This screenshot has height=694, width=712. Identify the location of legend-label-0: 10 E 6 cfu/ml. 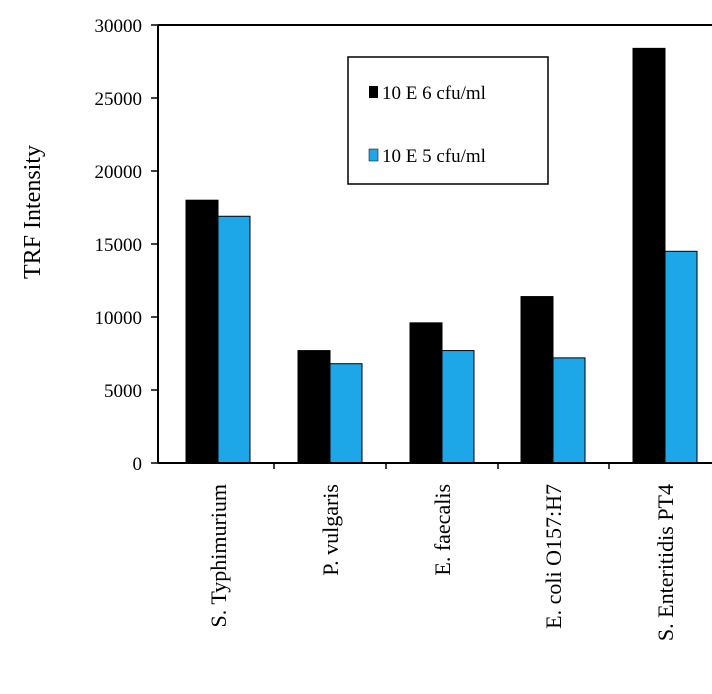
(434, 93).